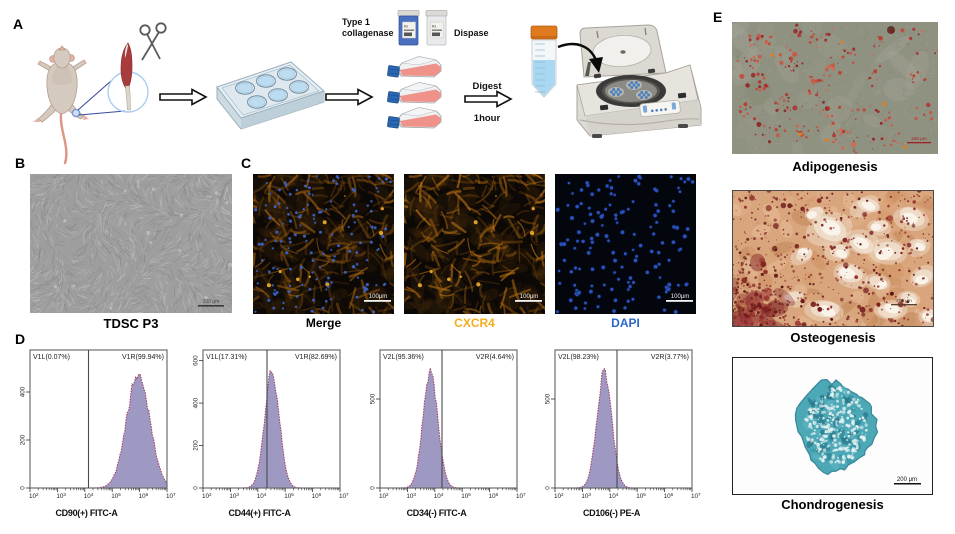  Describe the element at coordinates (86, 513) in the screenshot. I see `svg-text: CD90(+) FITC-A` at that location.